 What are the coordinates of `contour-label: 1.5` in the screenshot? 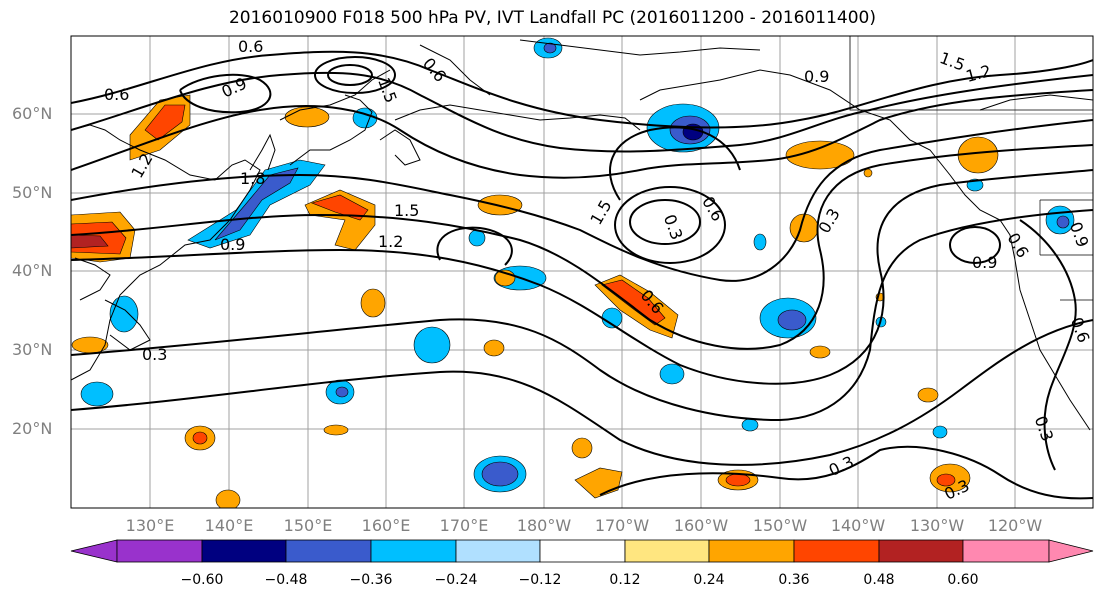 It's located at (406, 210).